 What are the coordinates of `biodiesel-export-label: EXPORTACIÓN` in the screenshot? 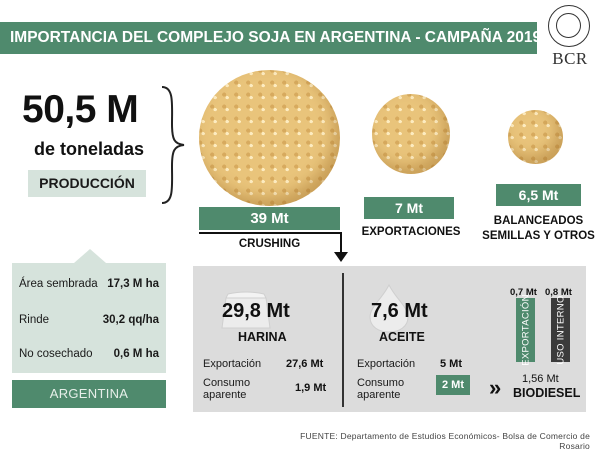 It's located at (525, 330).